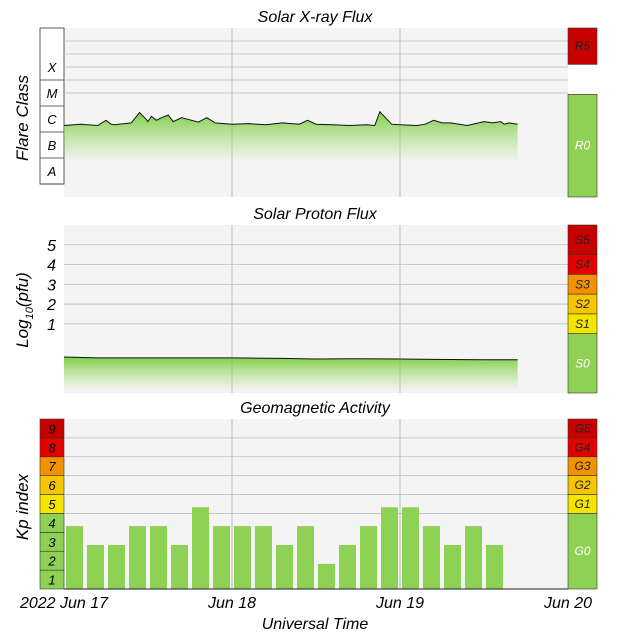 The width and height of the screenshot is (630, 640). Describe the element at coordinates (51, 266) in the screenshot. I see `proton-ytick-4: 4` at that location.